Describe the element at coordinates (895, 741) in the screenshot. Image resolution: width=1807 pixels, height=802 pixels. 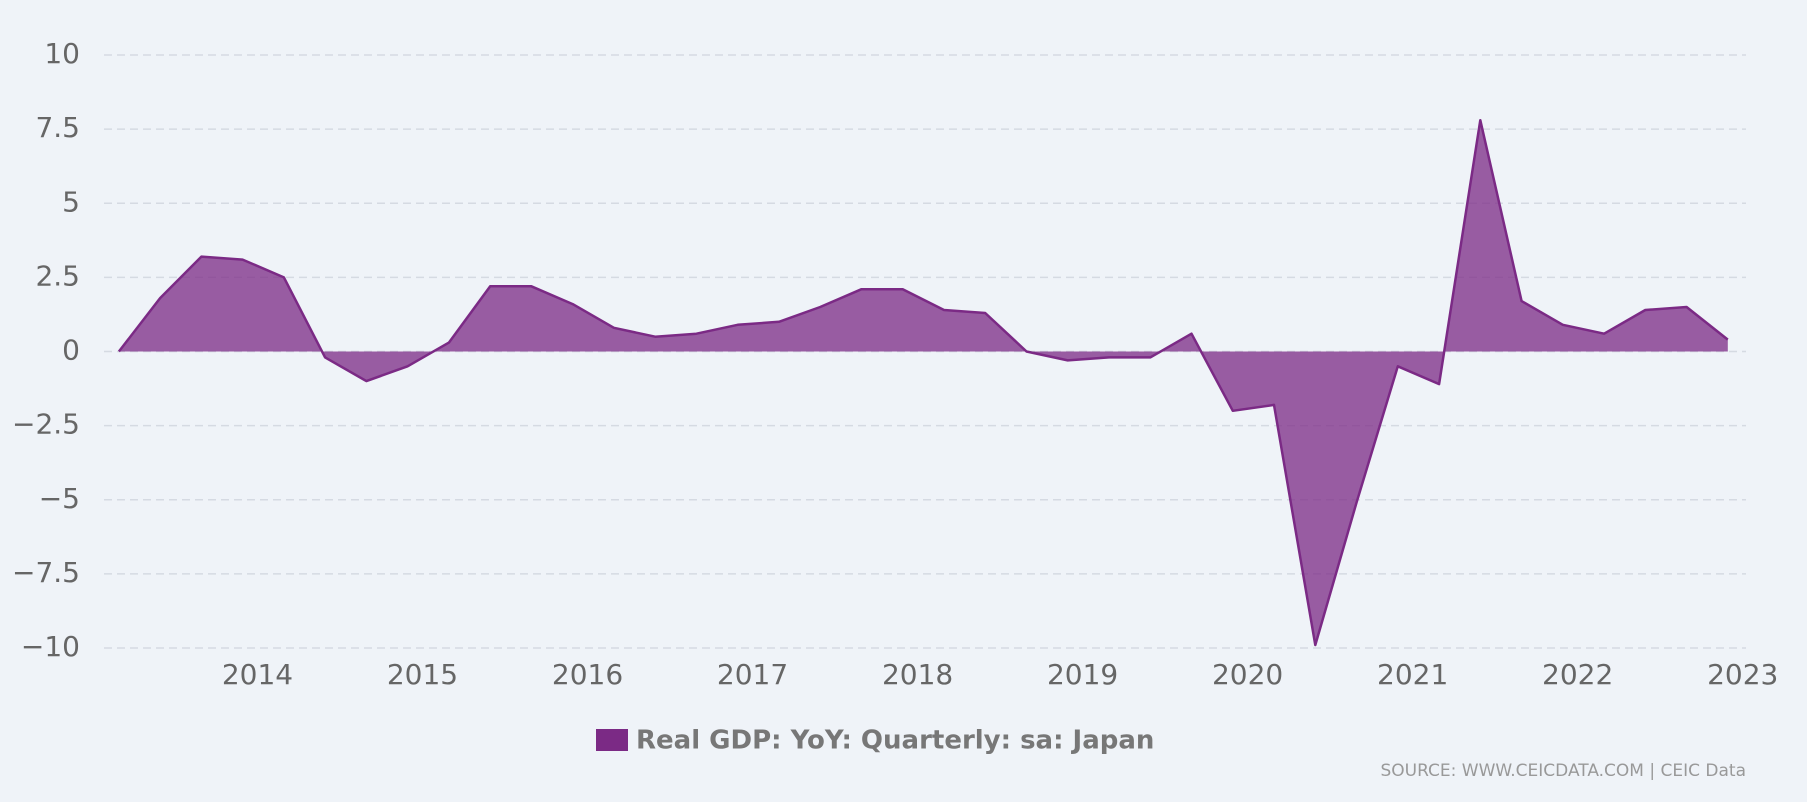
I see `legend-label: Real GDP: YoY: Quarterly: sa: Japan` at that location.